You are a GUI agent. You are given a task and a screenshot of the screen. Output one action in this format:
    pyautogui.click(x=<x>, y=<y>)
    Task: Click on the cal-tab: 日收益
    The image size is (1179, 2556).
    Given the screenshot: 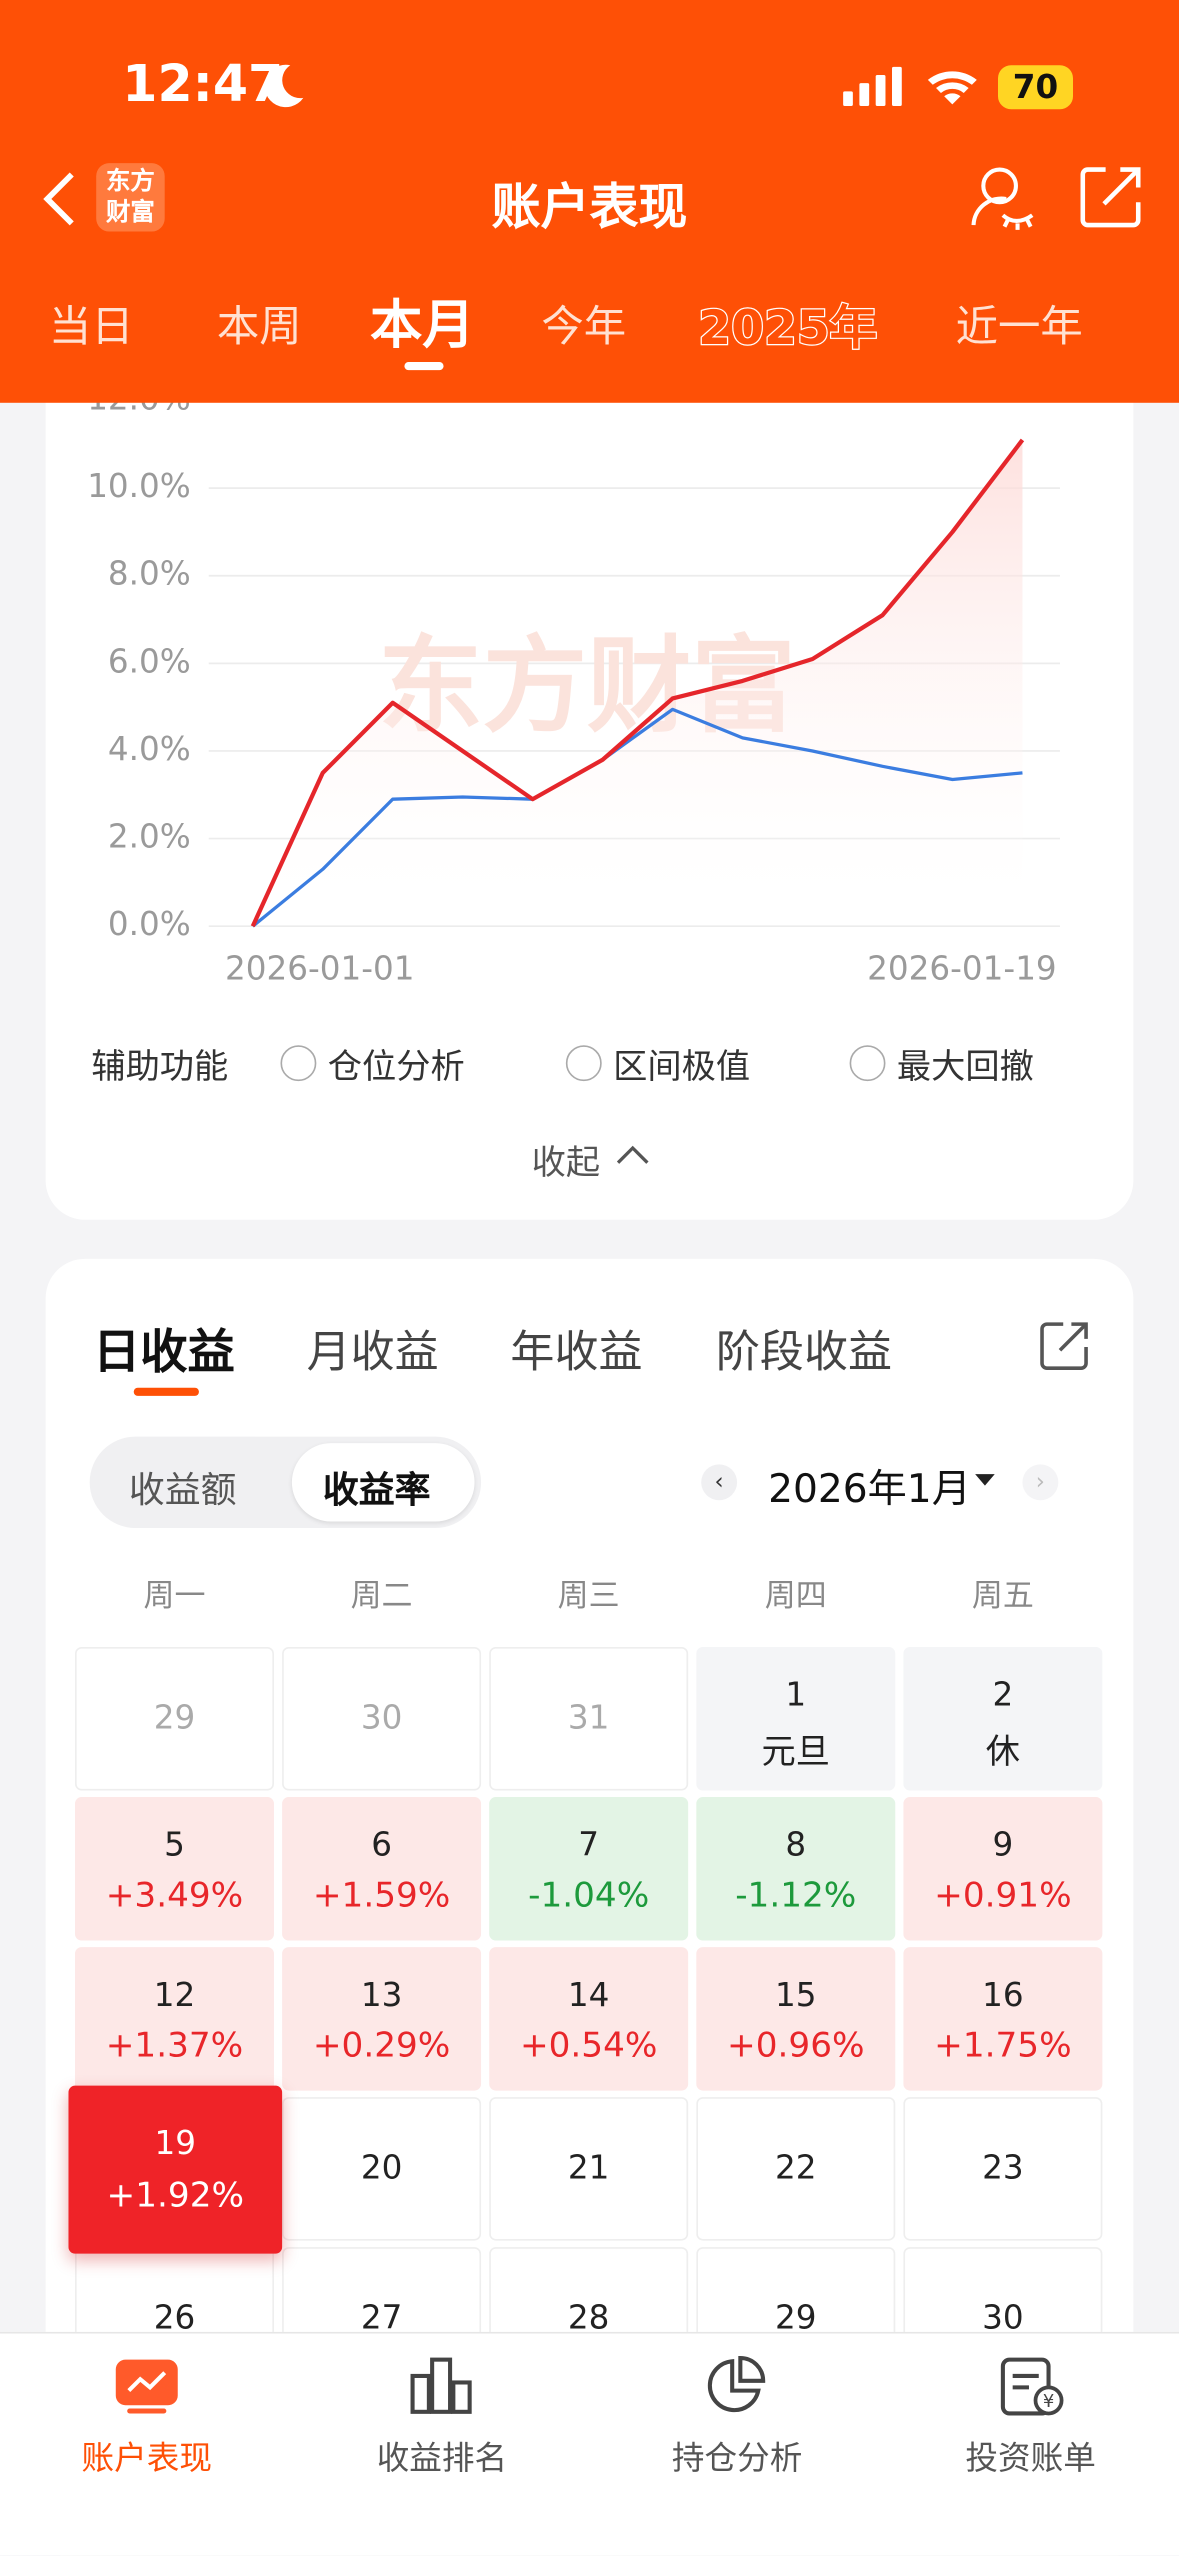 What is the action you would take?
    pyautogui.click(x=163, y=1352)
    